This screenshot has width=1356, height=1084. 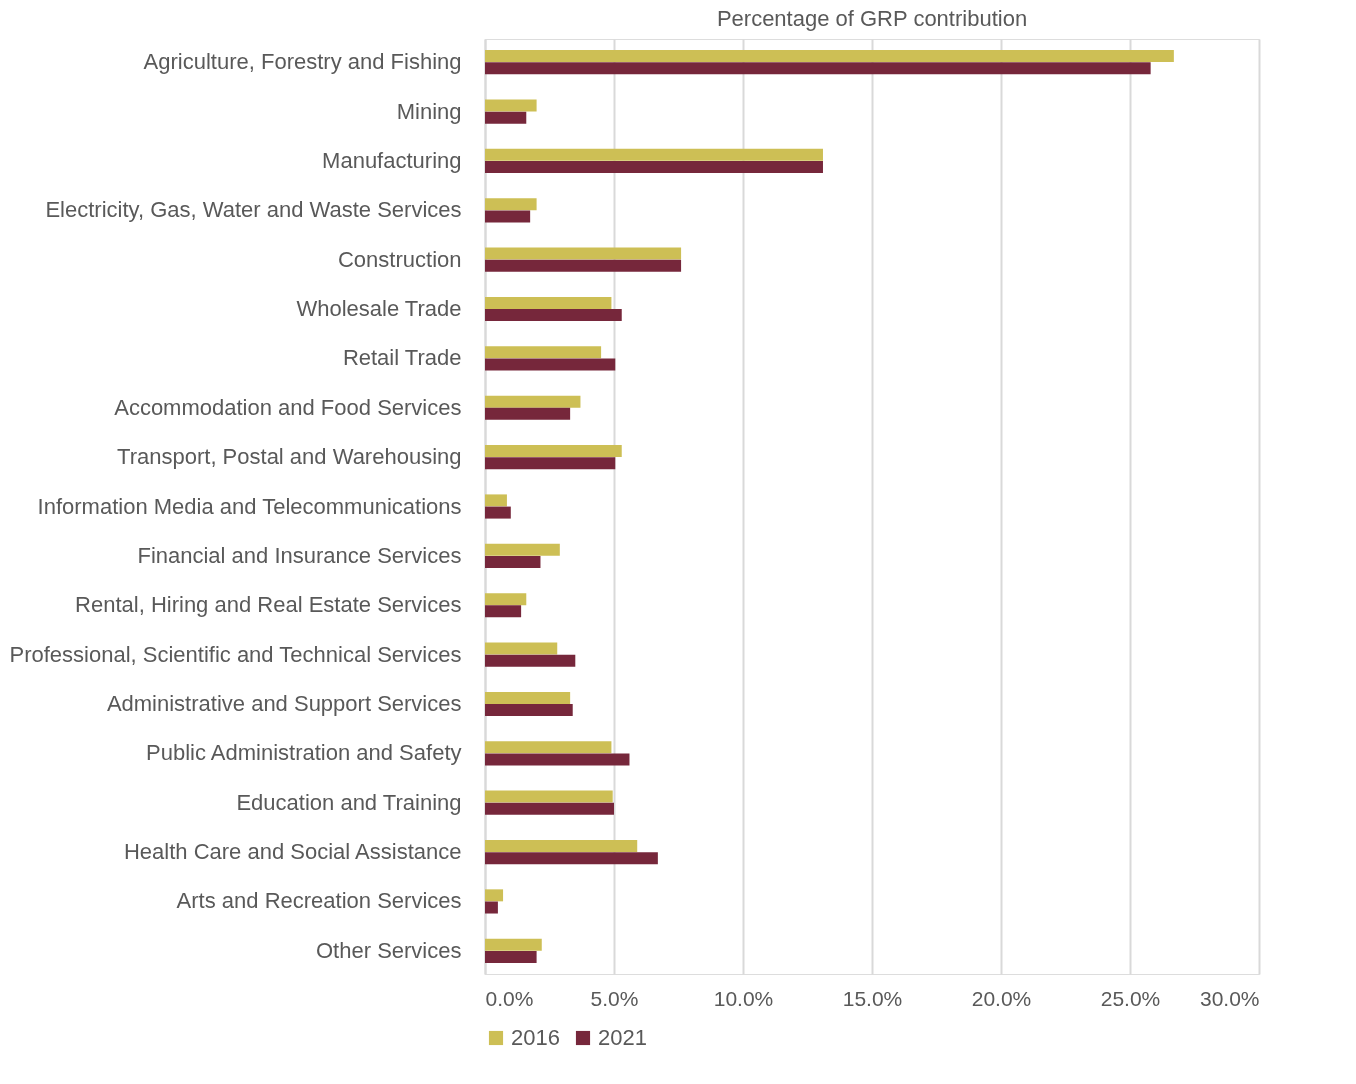 What do you see at coordinates (249, 506) in the screenshot?
I see `y-tick-label: Information Media and Telecommunications` at bounding box center [249, 506].